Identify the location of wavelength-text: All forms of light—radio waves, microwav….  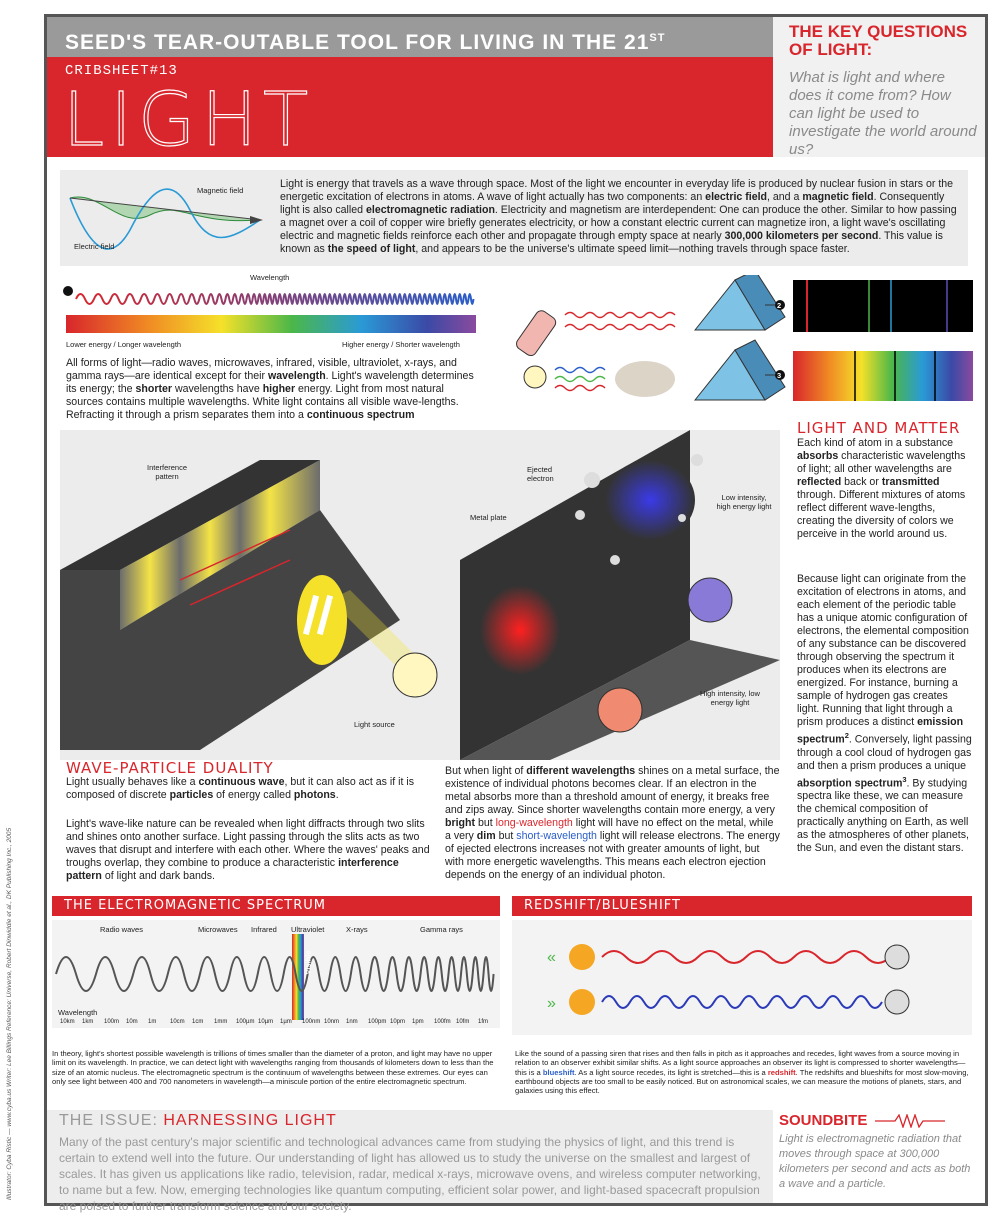
(270, 389).